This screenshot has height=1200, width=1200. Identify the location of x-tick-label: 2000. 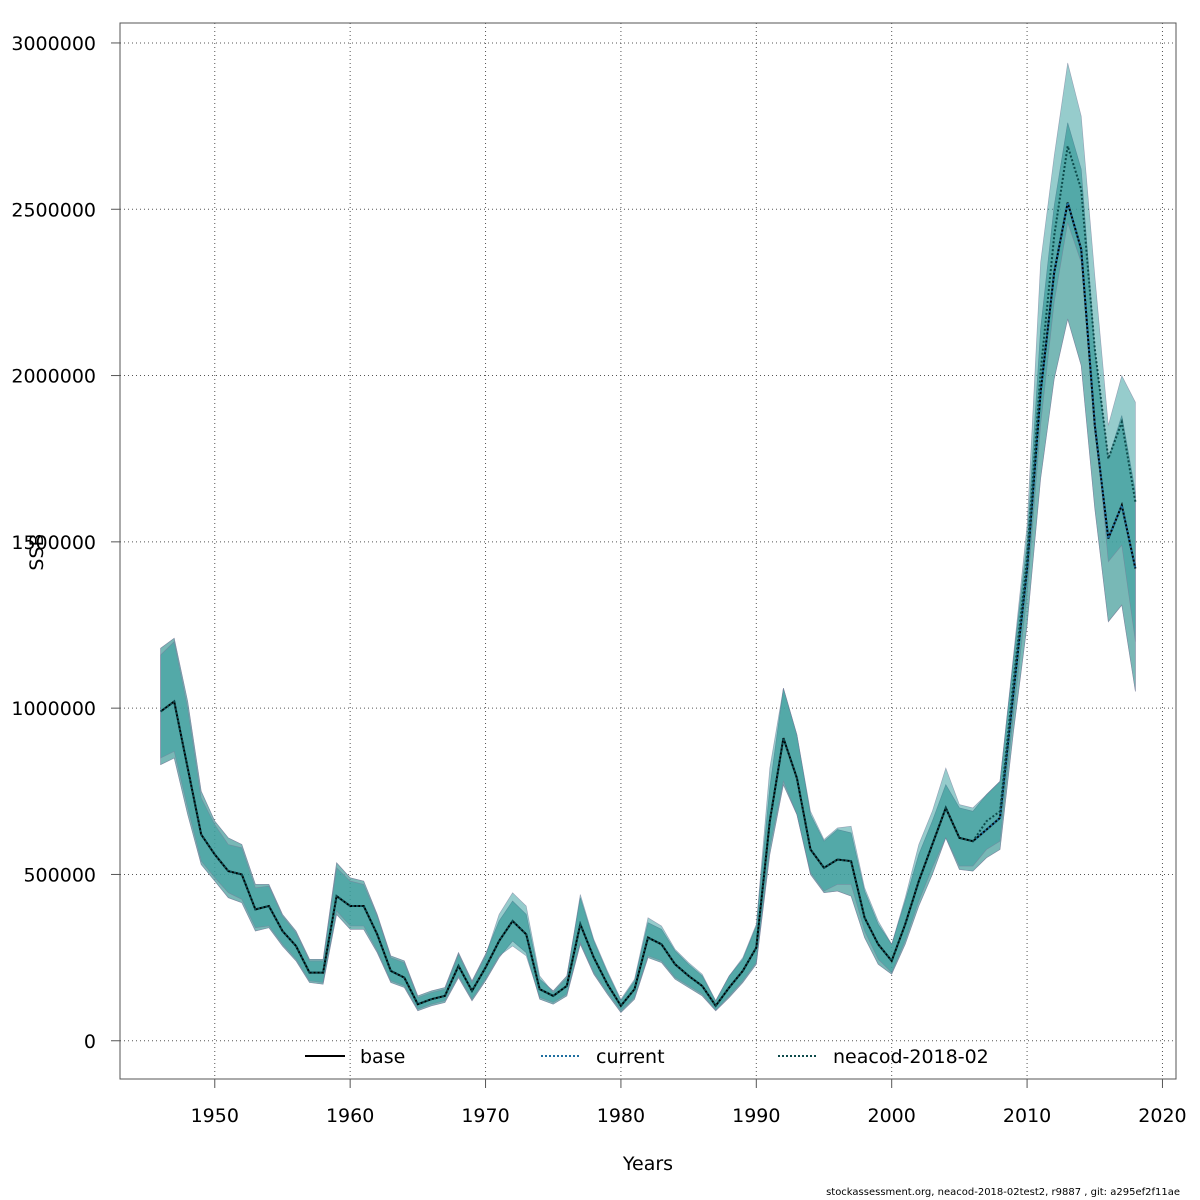
(892, 1116).